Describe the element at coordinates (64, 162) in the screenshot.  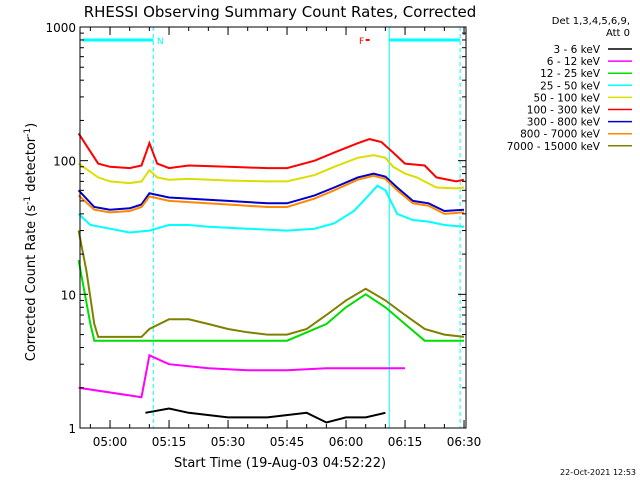
I see `y-tick-label: 100` at that location.